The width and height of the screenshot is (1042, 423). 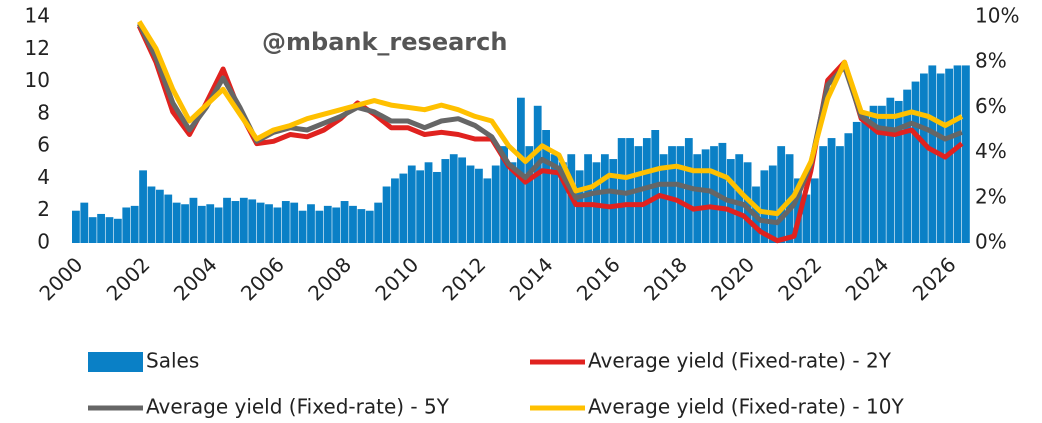 I want to click on x-tick-label: 2002, so click(x=128, y=278).